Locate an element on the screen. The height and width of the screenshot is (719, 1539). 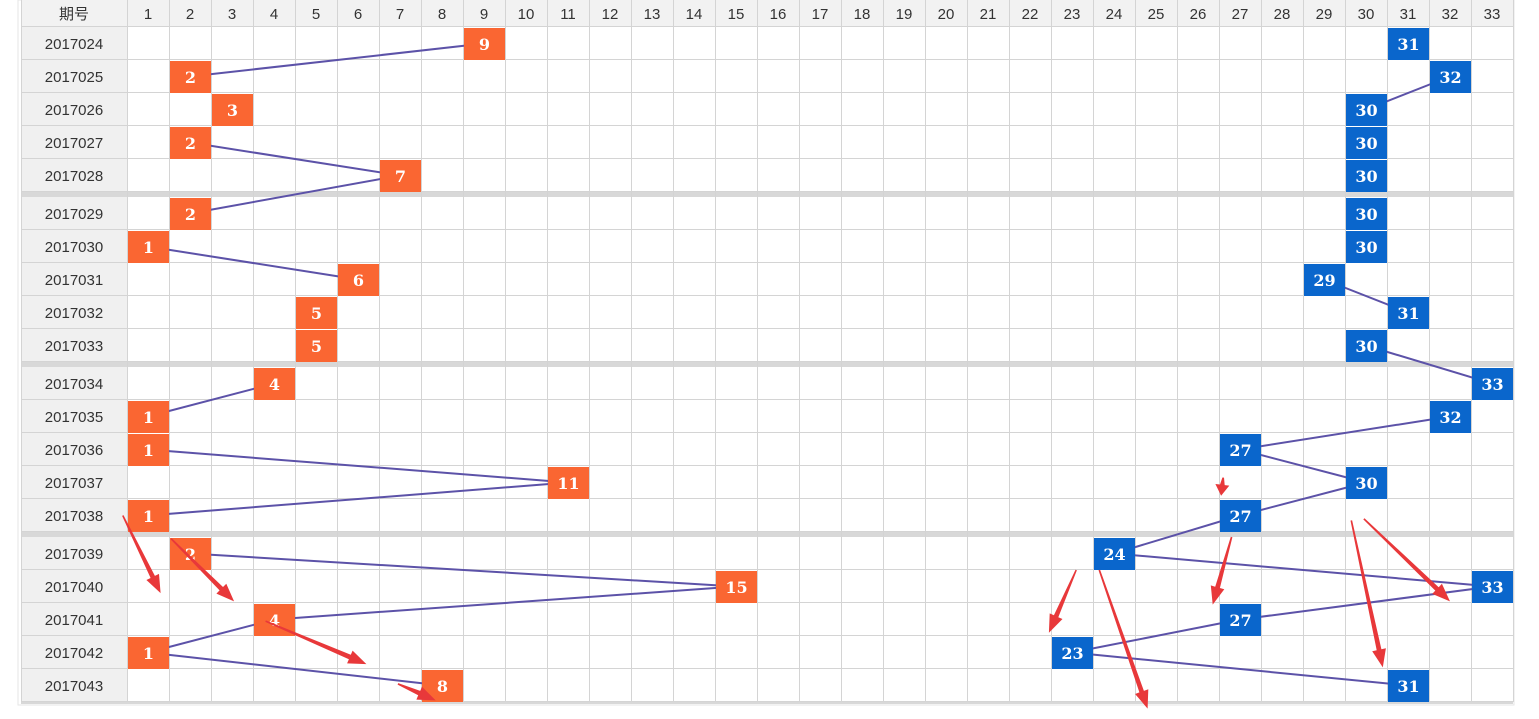
period-label: 2017042 is located at coordinates (74, 653).